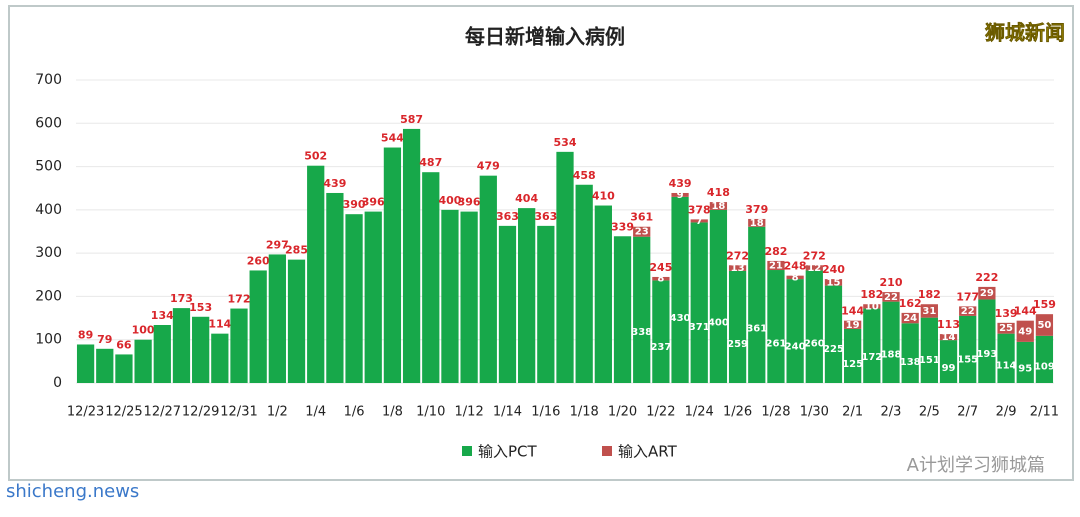 This screenshot has width=1080, height=517. I want to click on x-tick-label: 12/23, so click(85, 412).